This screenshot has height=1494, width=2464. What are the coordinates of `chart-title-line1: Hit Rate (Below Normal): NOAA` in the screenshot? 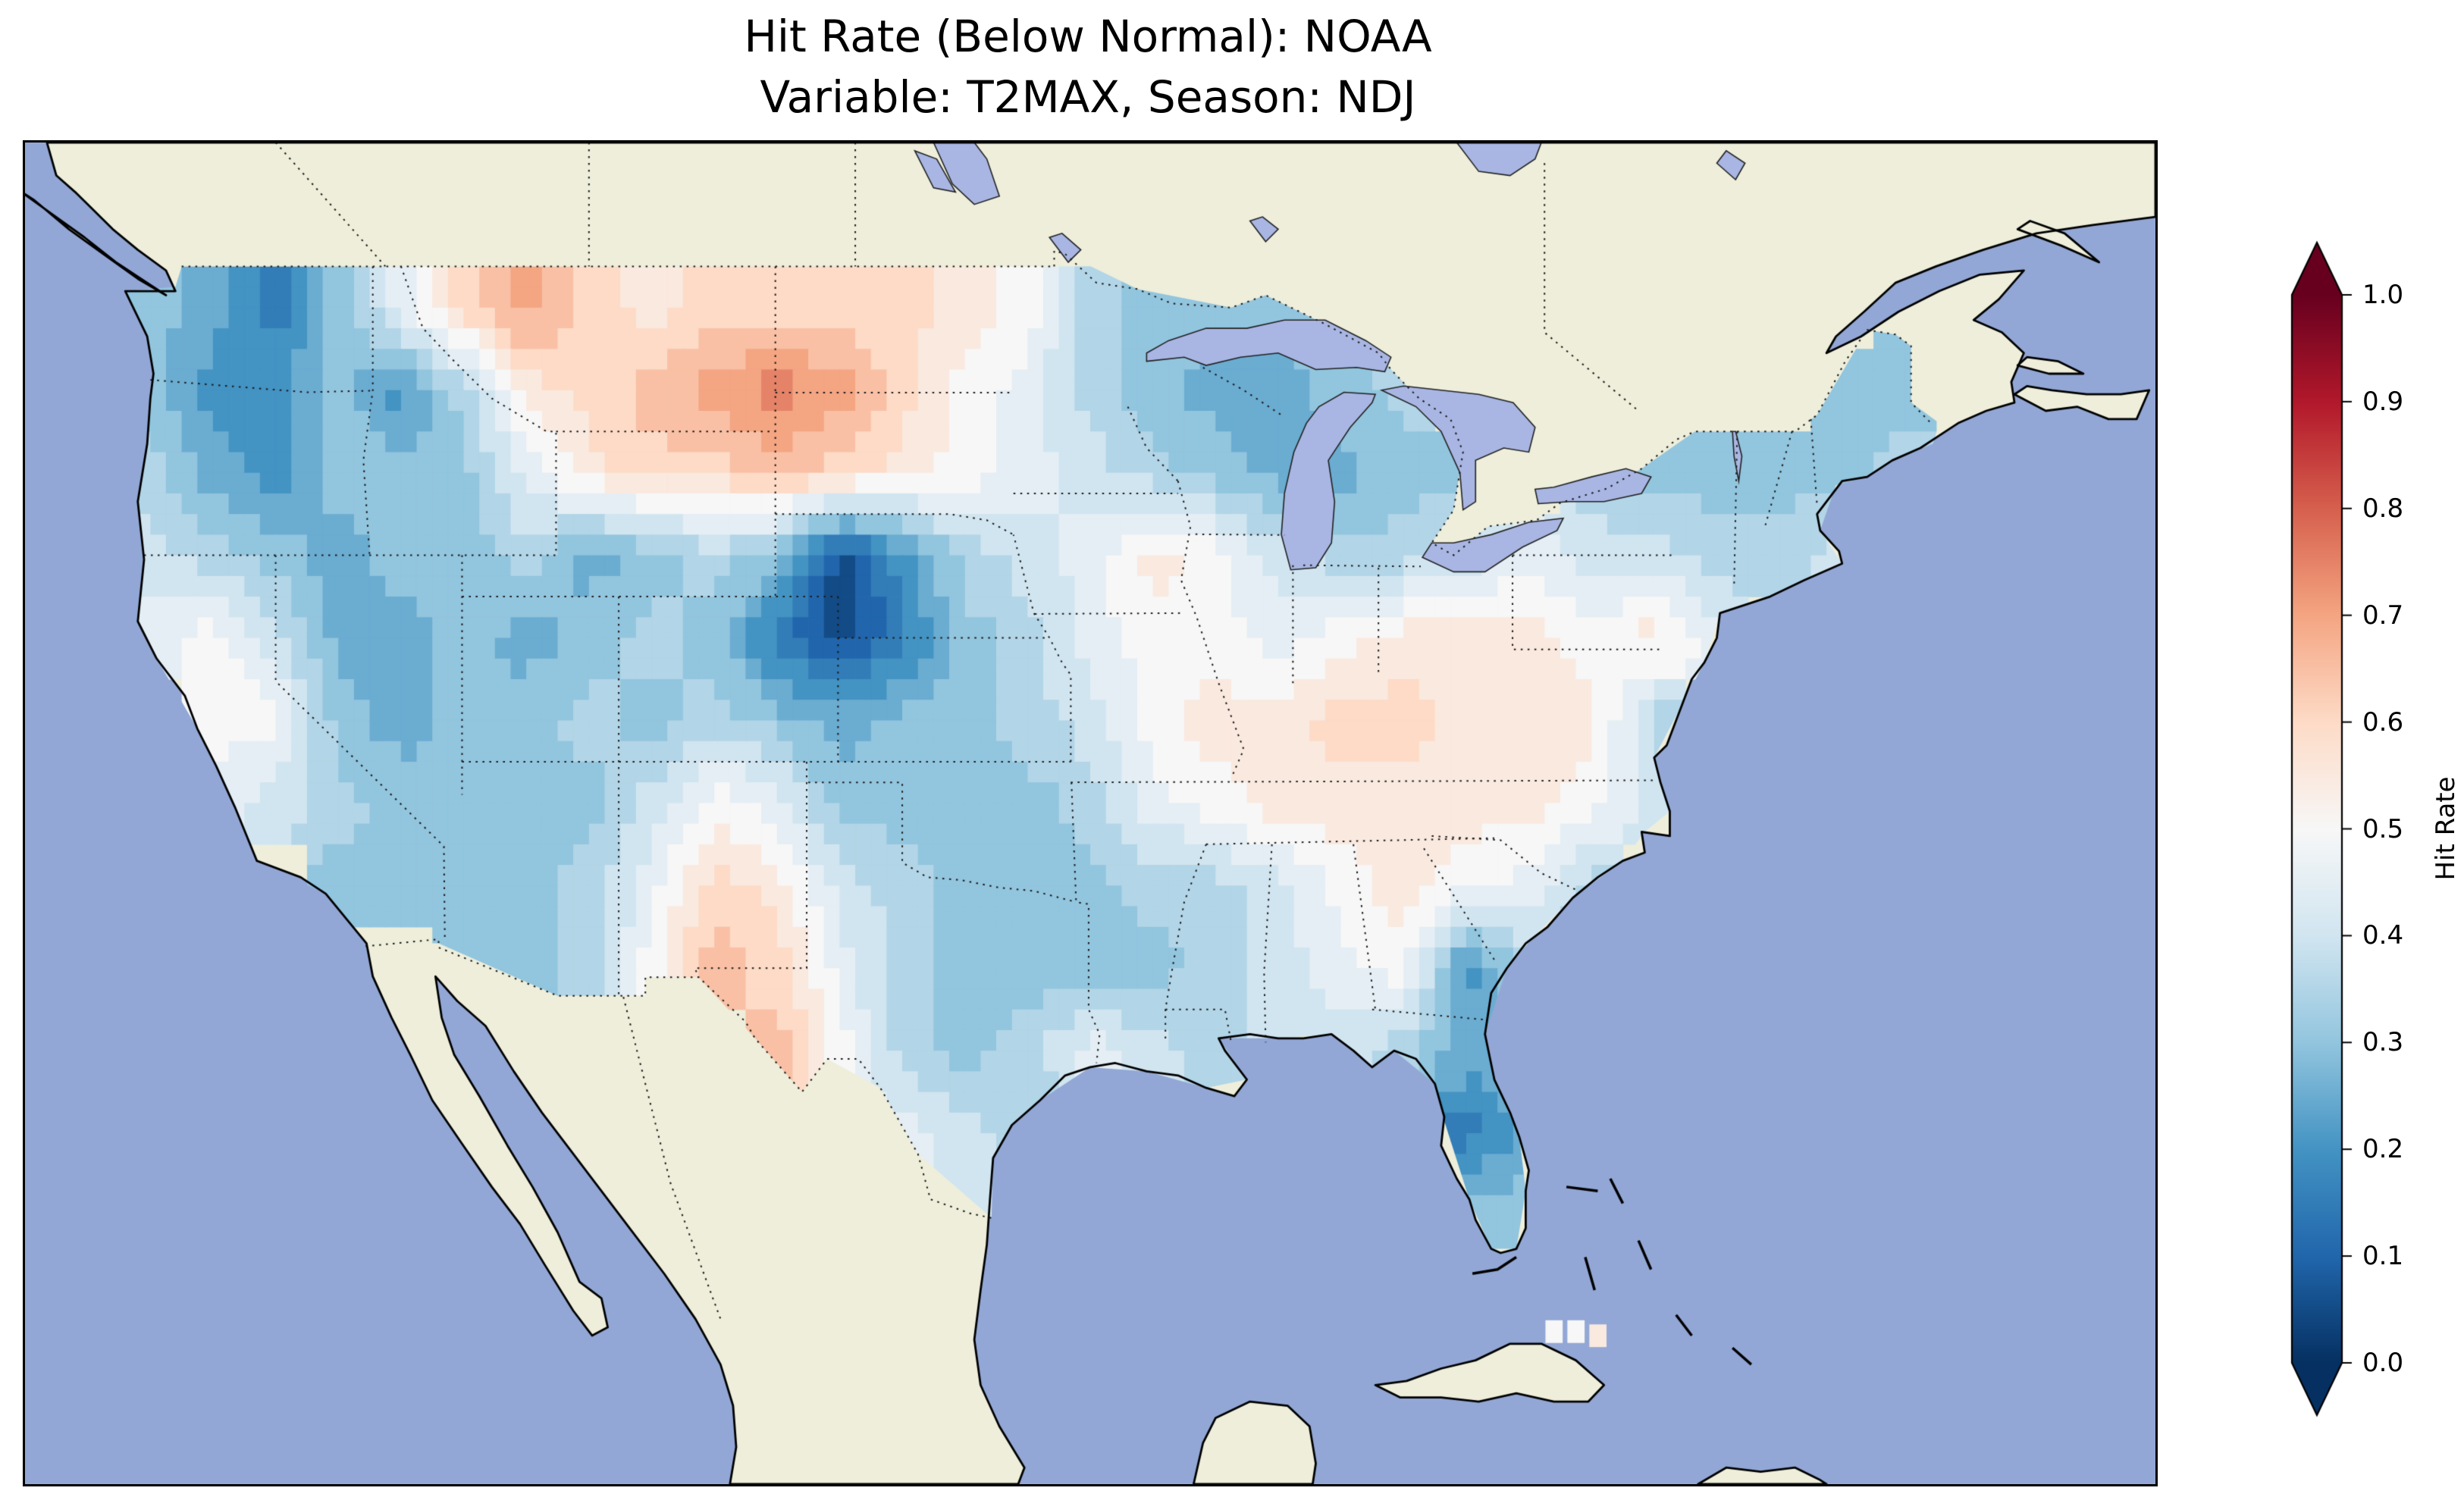 It's located at (1088, 36).